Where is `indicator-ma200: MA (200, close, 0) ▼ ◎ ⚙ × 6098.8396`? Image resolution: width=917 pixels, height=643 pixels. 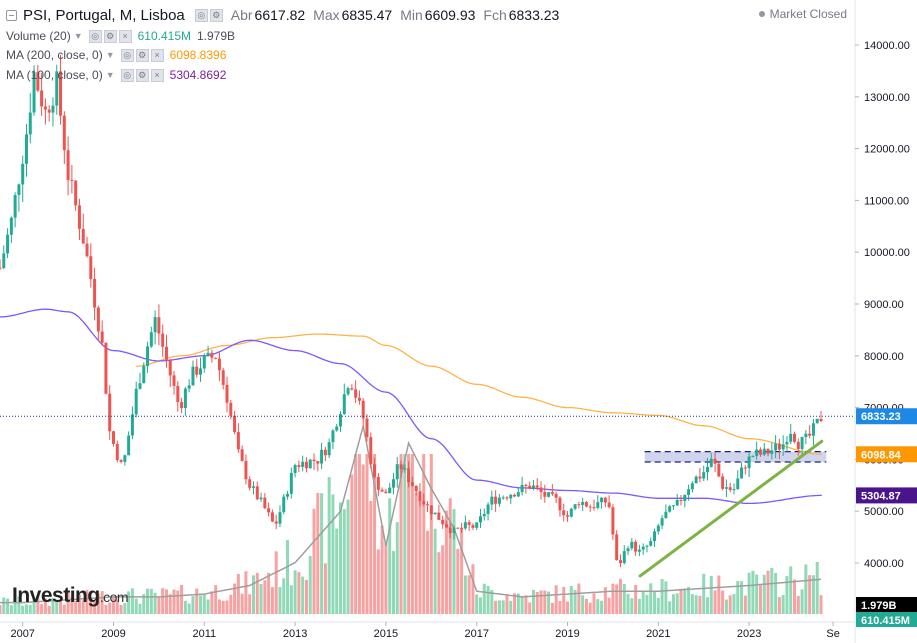
indicator-ma200: MA (200, close, 0) ▼ ◎ ⚙ × 6098.8396 is located at coordinates (116, 55).